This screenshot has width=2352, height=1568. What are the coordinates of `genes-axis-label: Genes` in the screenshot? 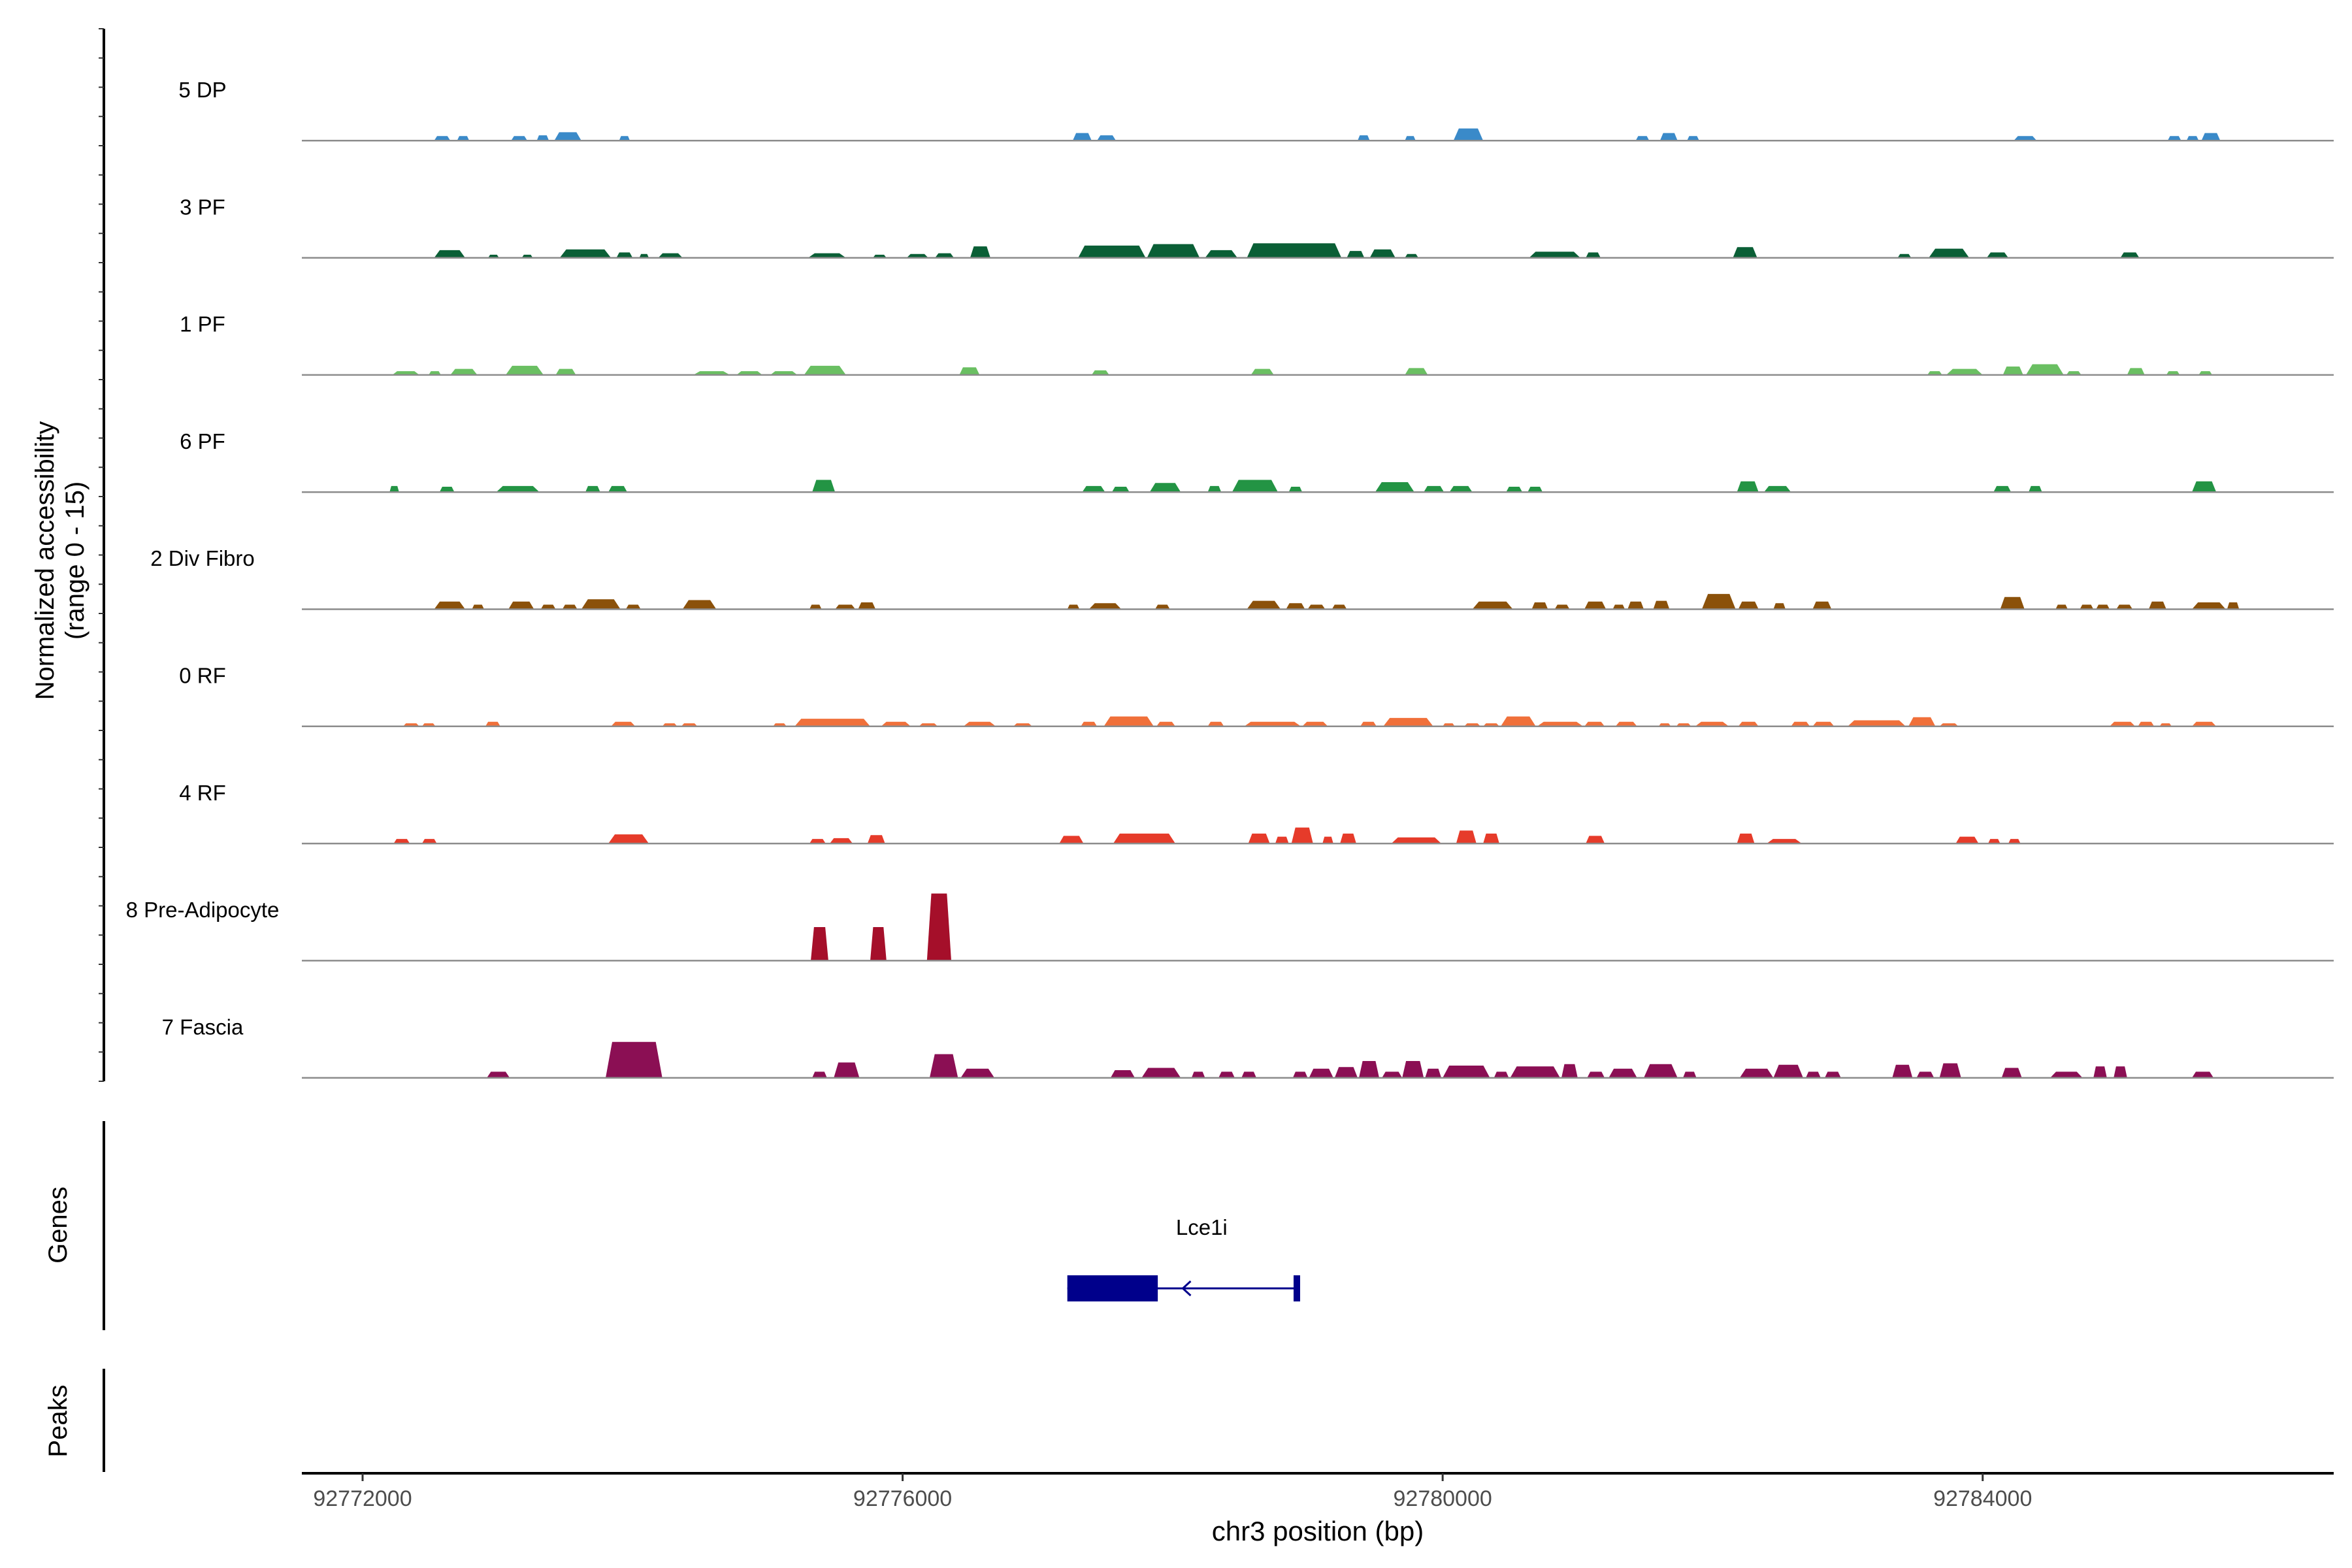 It's located at (58, 1225).